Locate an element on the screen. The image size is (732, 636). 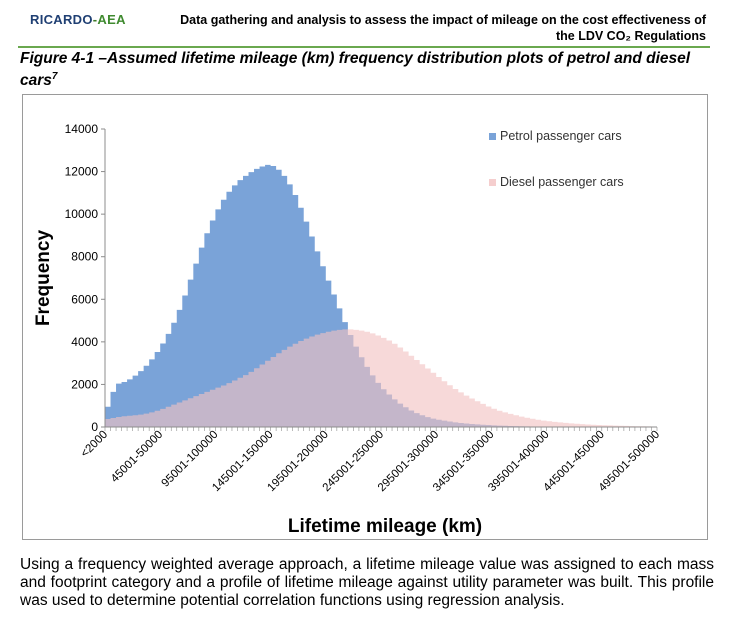
legend-label-petrol: Petrol passenger cars is located at coordinates (561, 136).